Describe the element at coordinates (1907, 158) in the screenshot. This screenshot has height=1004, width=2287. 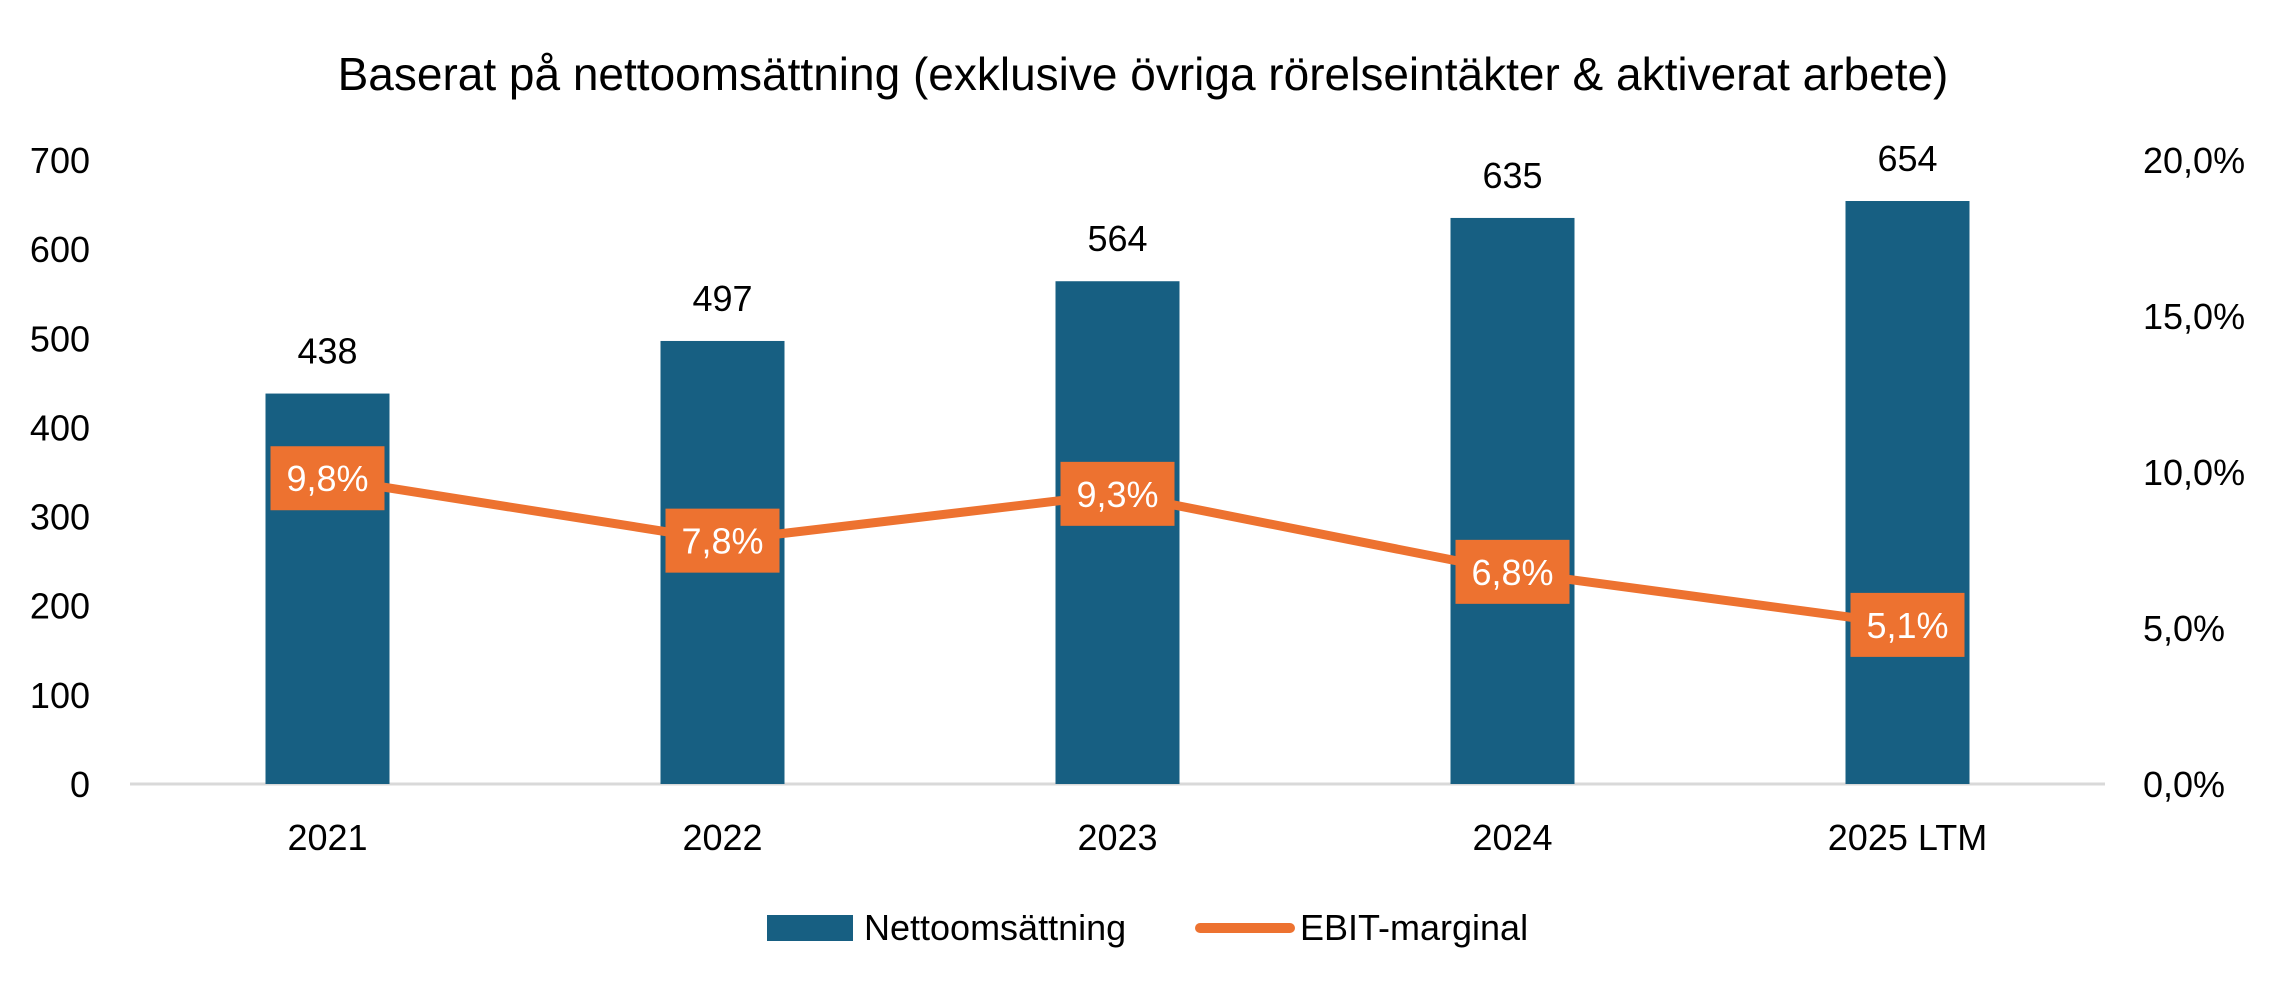
I see `bar-value-label: 654` at that location.